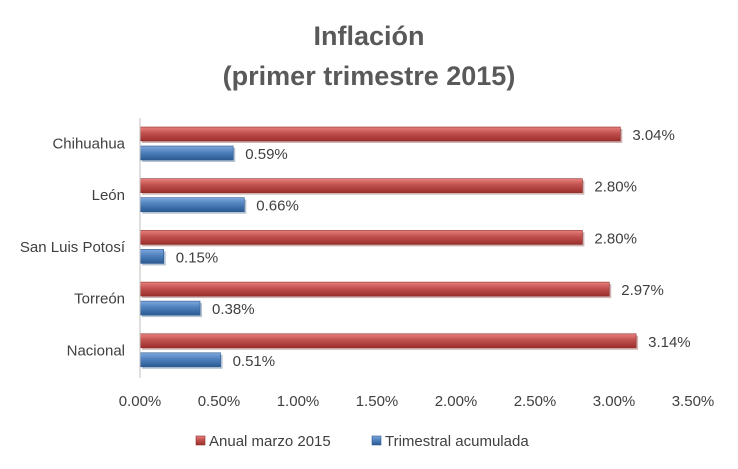 This screenshot has width=738, height=469. Describe the element at coordinates (233, 309) in the screenshot. I see `data-label: 0.38%` at that location.